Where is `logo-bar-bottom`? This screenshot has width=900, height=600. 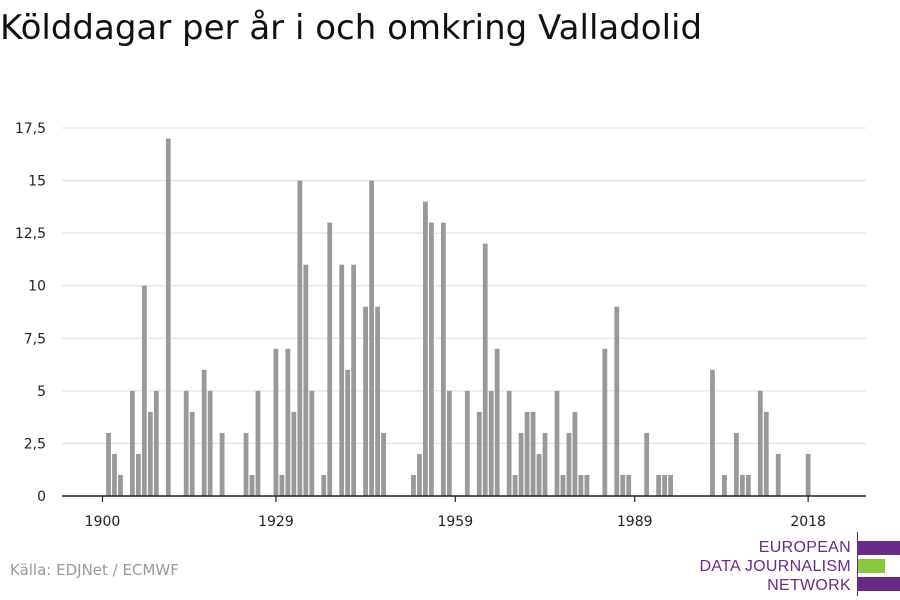
logo-bar-bottom is located at coordinates (879, 584).